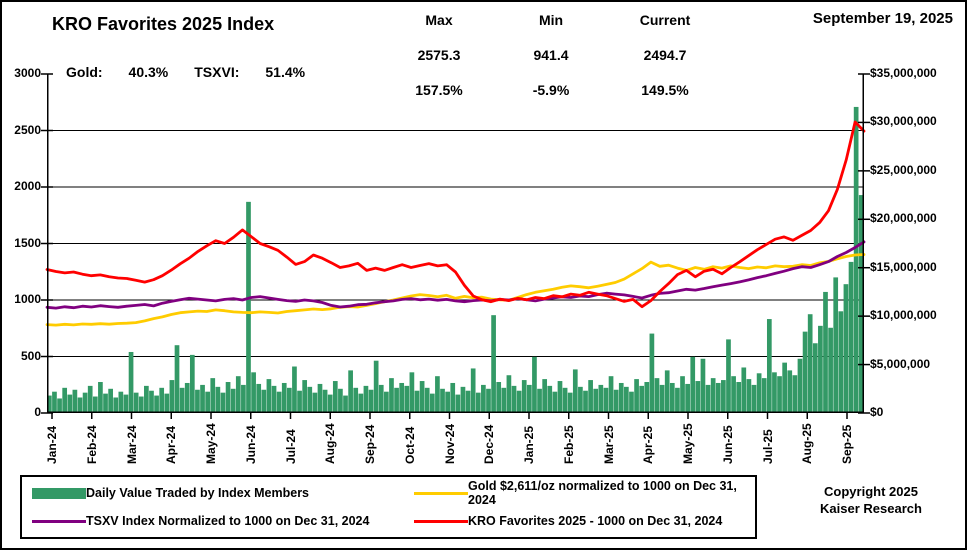 This screenshot has width=967, height=550. What do you see at coordinates (688, 443) in the screenshot?
I see `x-axis-month-label: May-25` at bounding box center [688, 443].